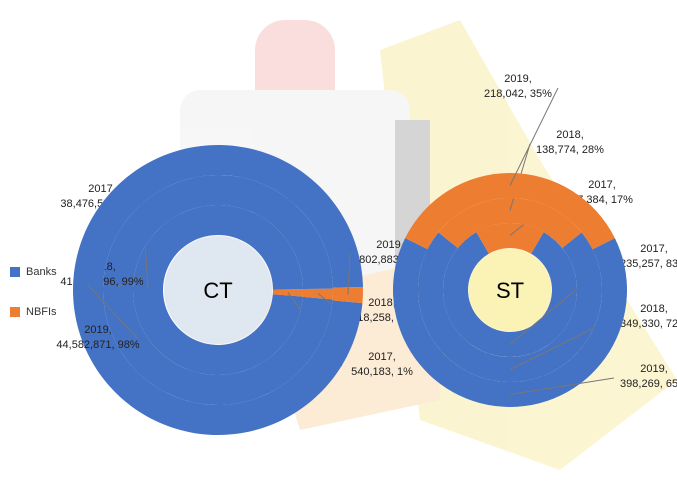 This screenshot has height=490, width=677. Describe the element at coordinates (570, 142) in the screenshot. I see `data-label: 2018, 138,774, 28%` at that location.